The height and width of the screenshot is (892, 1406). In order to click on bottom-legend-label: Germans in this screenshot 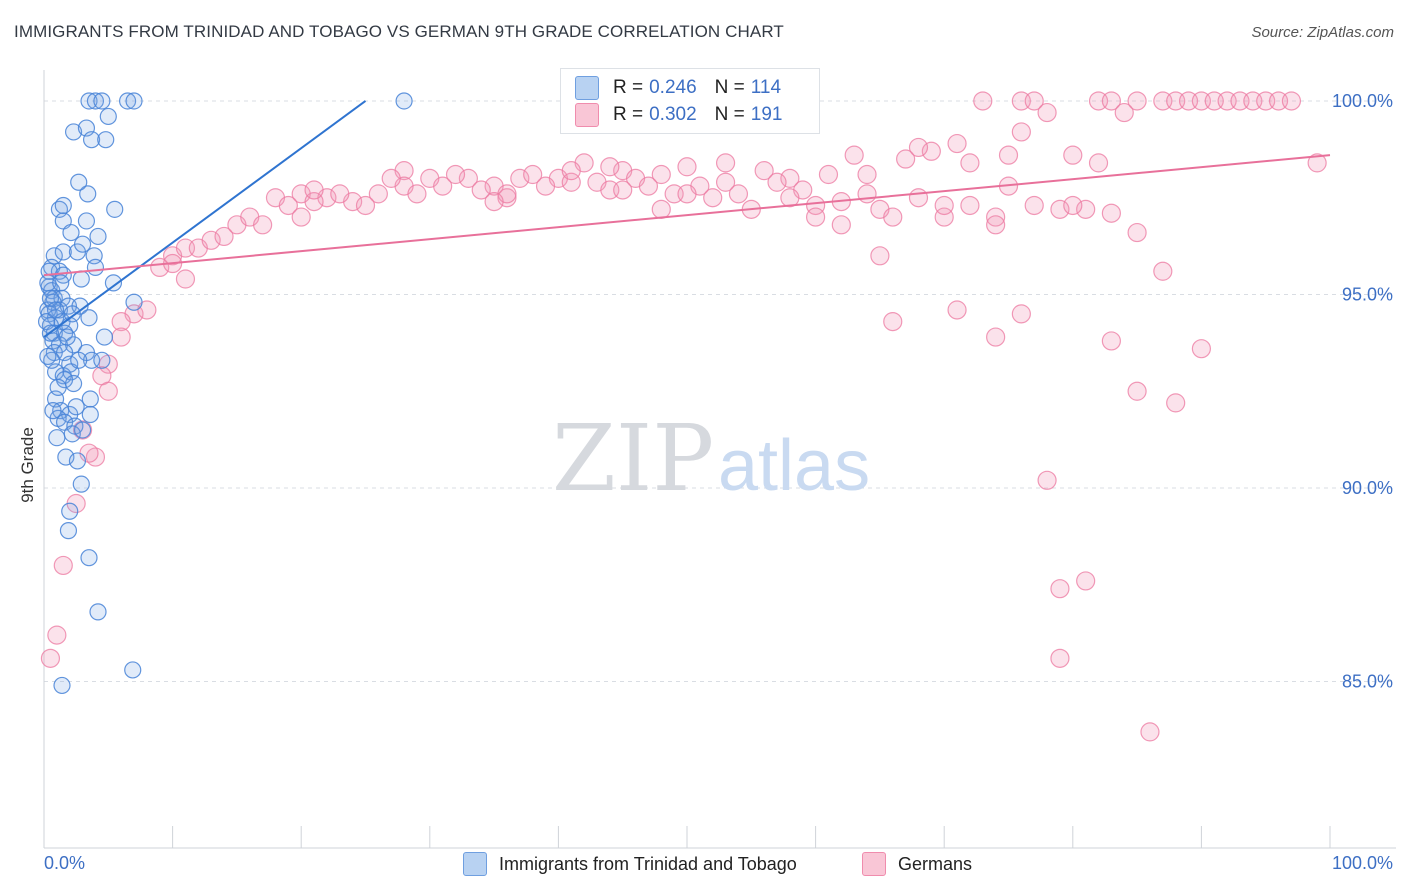, I will do `click(935, 863)`.